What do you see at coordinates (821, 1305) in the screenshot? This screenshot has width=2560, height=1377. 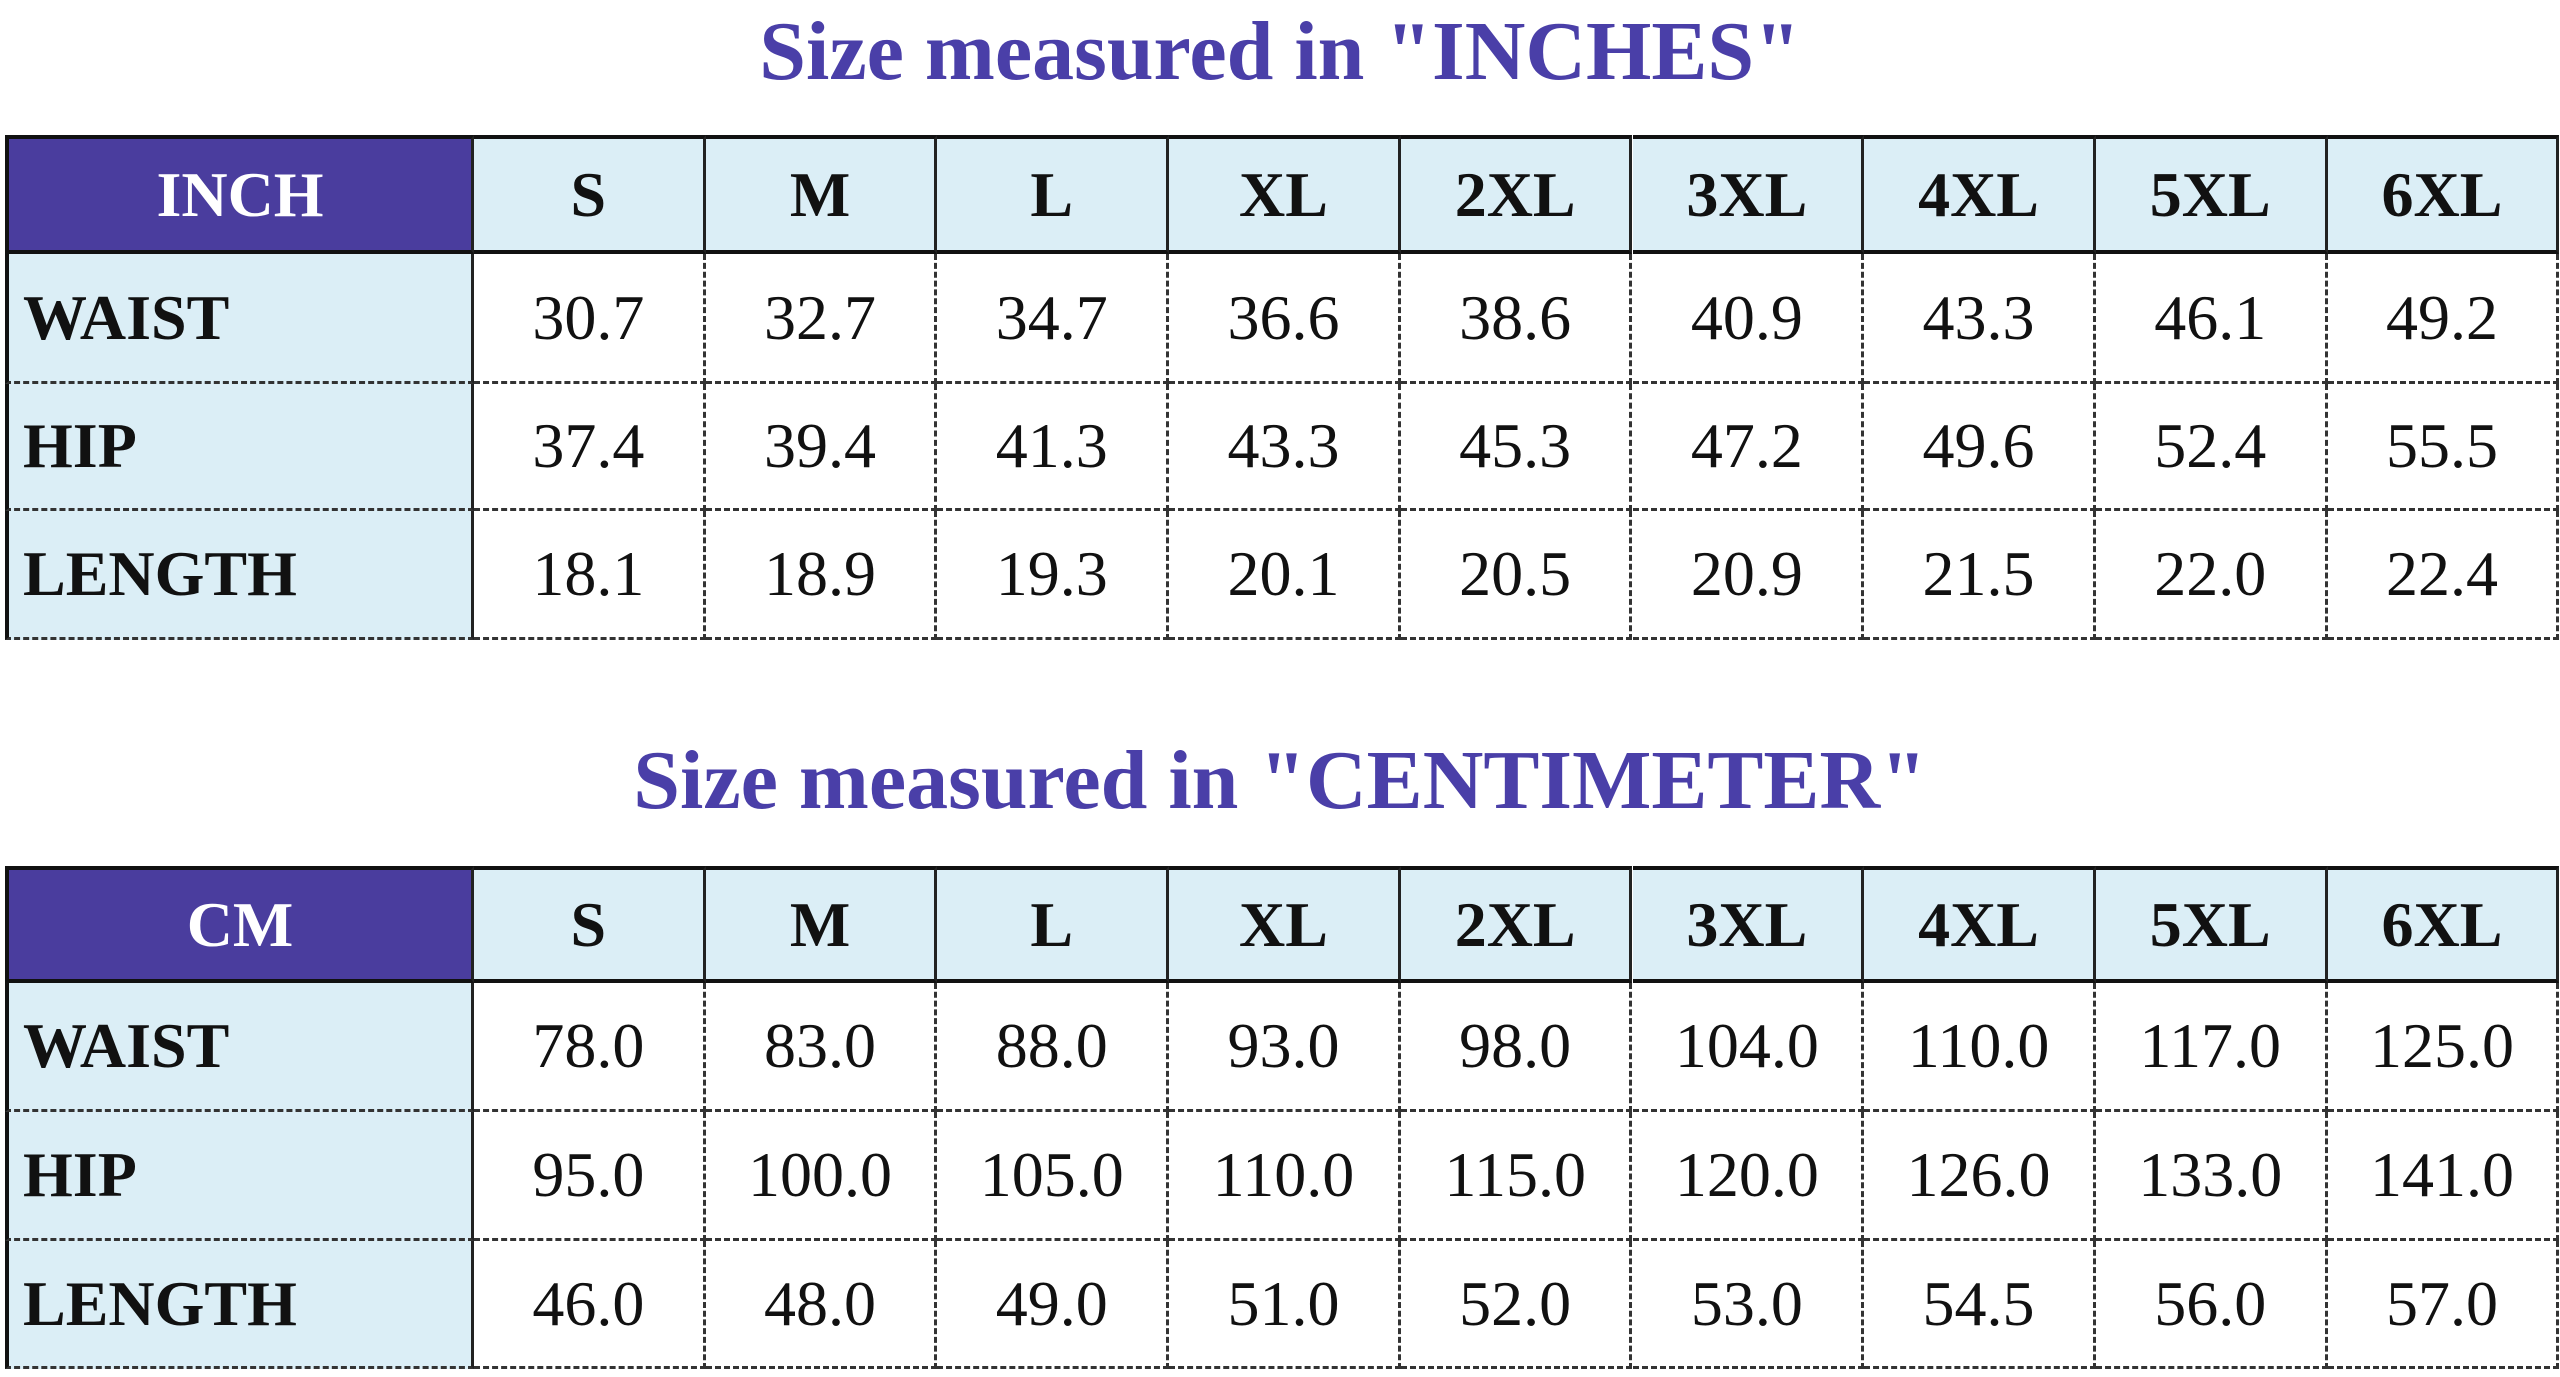 I see `measure-value: 48.0` at bounding box center [821, 1305].